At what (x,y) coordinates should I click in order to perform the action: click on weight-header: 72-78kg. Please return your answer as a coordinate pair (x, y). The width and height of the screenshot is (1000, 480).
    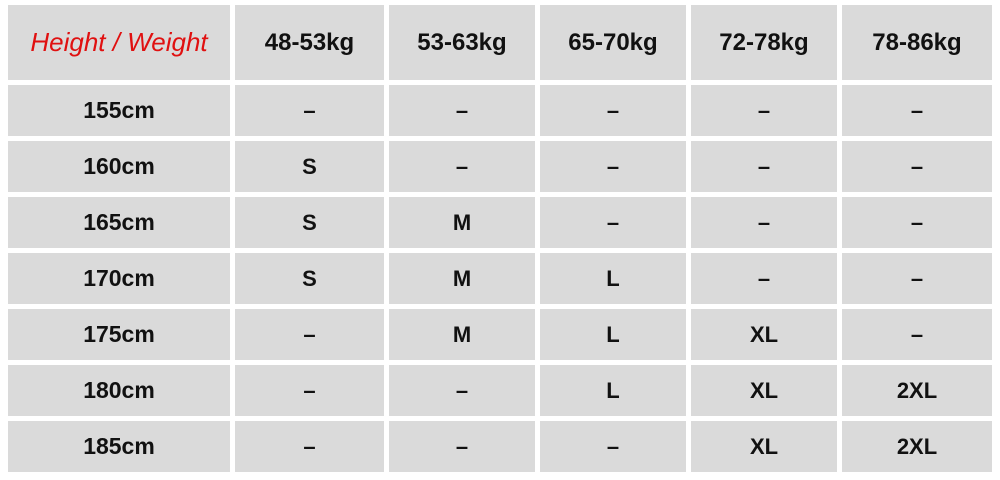
    Looking at the image, I should click on (764, 42).